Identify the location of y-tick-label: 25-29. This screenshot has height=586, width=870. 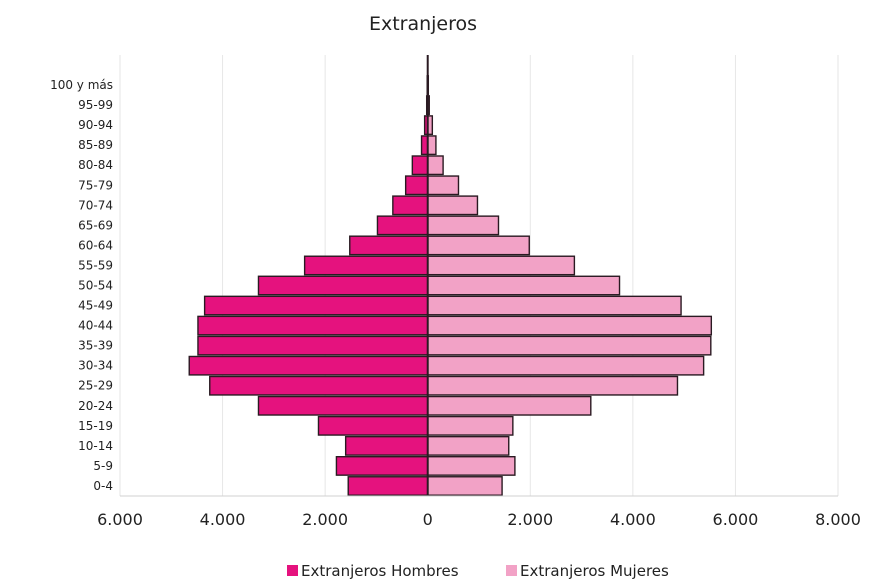
(95, 386).